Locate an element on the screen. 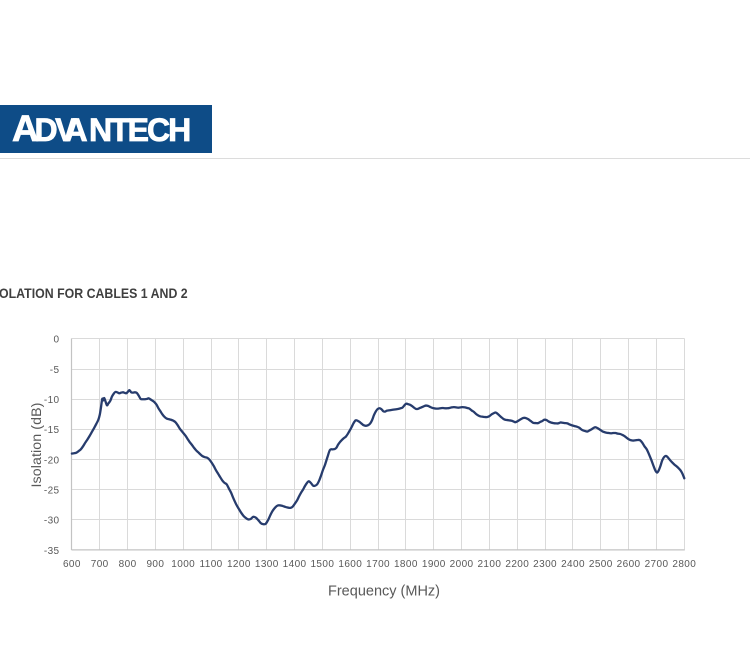 The width and height of the screenshot is (750, 650). svg-text: 2500 is located at coordinates (601, 564).